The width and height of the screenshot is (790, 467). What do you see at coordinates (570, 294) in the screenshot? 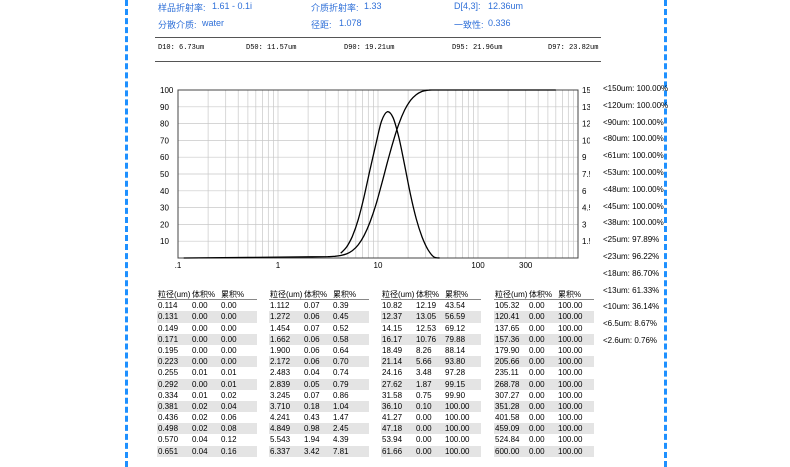
I see `table-header-cell: 累积%` at bounding box center [570, 294].